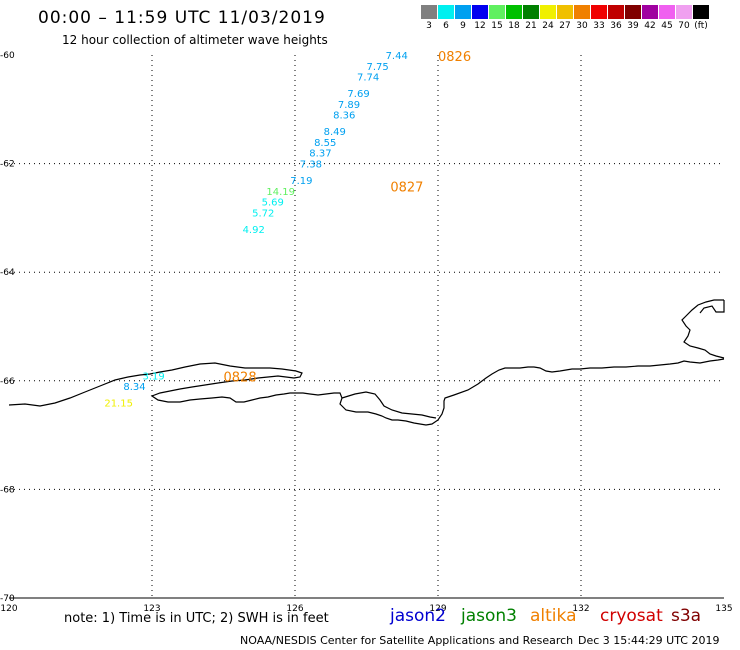 Image resolution: width=740 pixels, height=650 pixels. I want to click on wave-height-value: 21.15, so click(118, 404).